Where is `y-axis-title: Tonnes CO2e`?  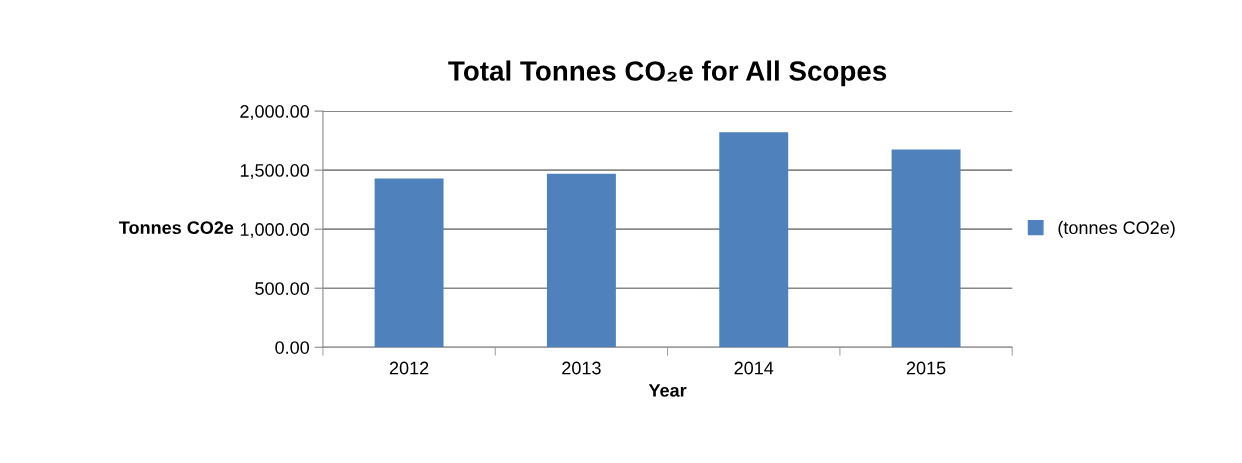
y-axis-title: Tonnes CO2e is located at coordinates (176, 228).